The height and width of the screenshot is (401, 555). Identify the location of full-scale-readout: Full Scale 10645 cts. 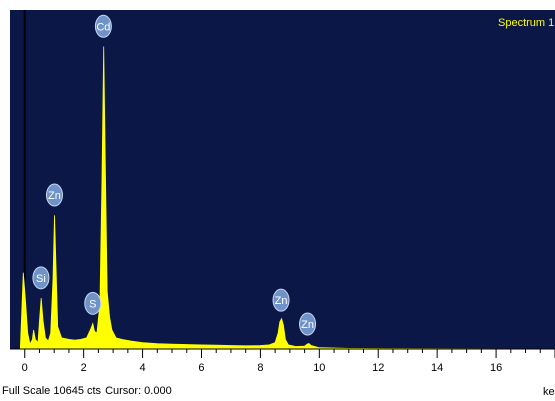
(52, 391).